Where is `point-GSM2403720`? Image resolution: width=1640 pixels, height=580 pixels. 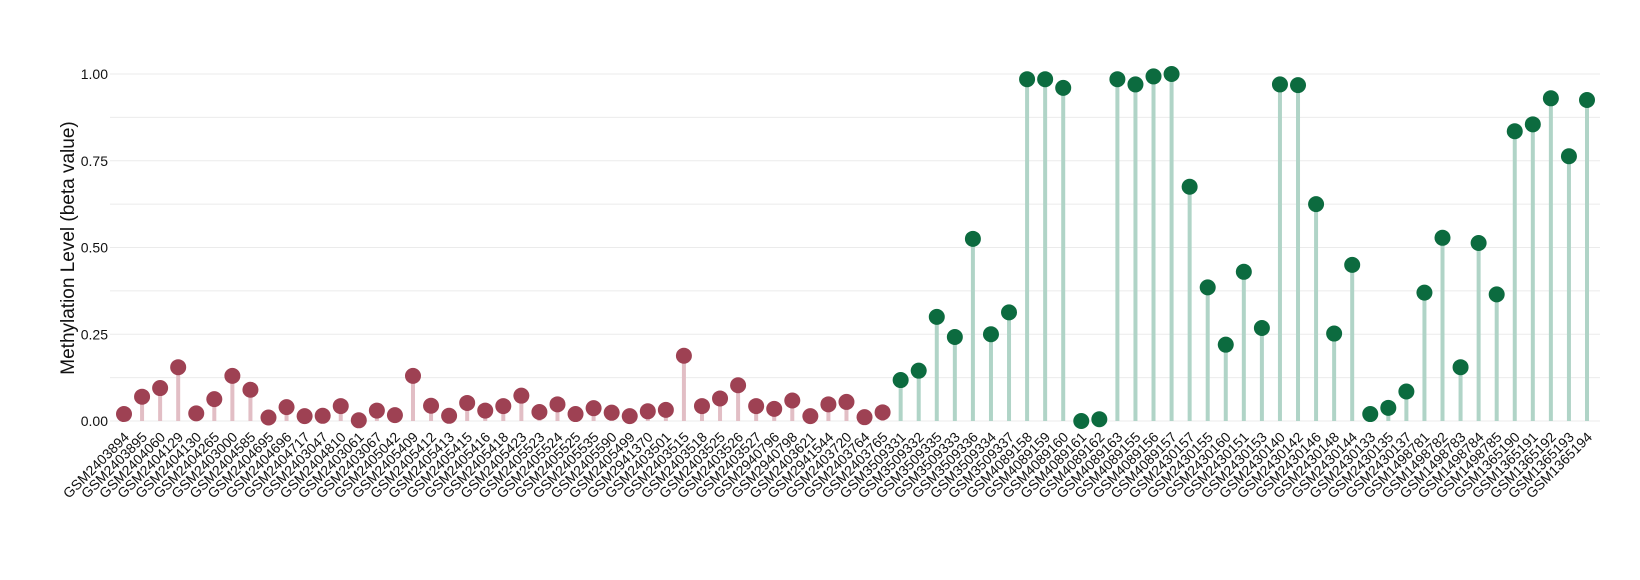 point-GSM2403720 is located at coordinates (846, 401).